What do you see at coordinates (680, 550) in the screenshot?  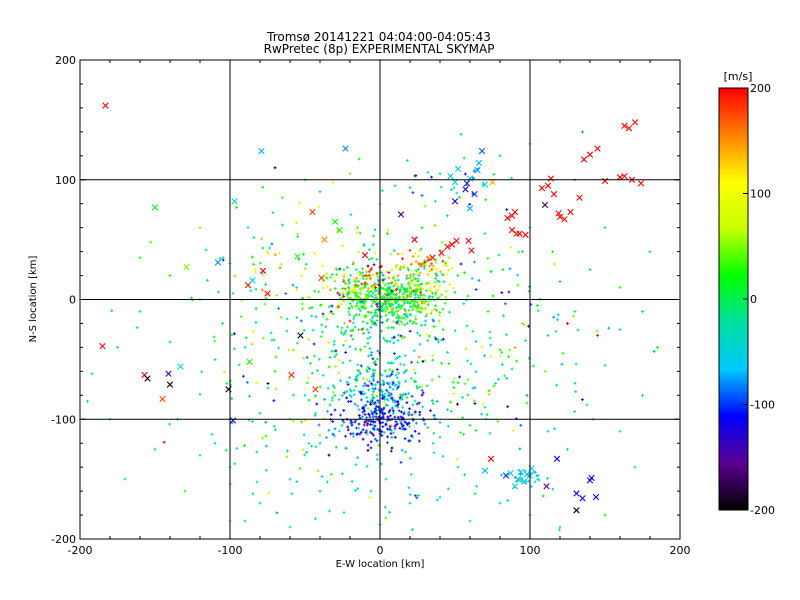 I see `x-tick-label: 200` at bounding box center [680, 550].